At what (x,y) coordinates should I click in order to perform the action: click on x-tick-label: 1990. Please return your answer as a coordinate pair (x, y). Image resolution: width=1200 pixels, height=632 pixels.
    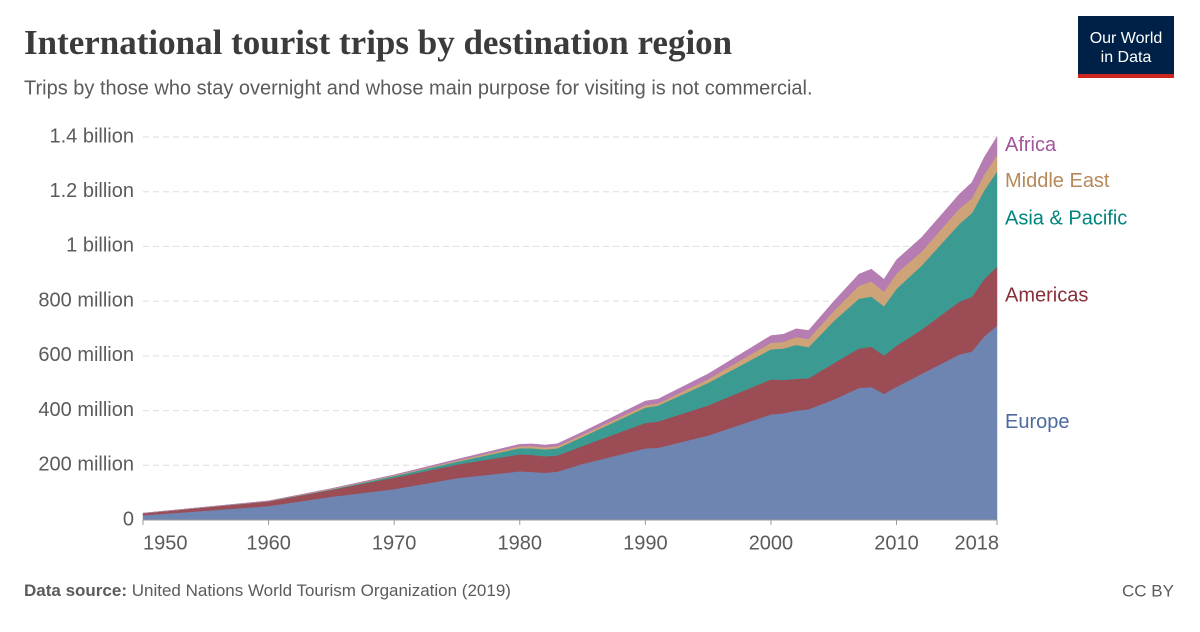
    Looking at the image, I should click on (645, 543).